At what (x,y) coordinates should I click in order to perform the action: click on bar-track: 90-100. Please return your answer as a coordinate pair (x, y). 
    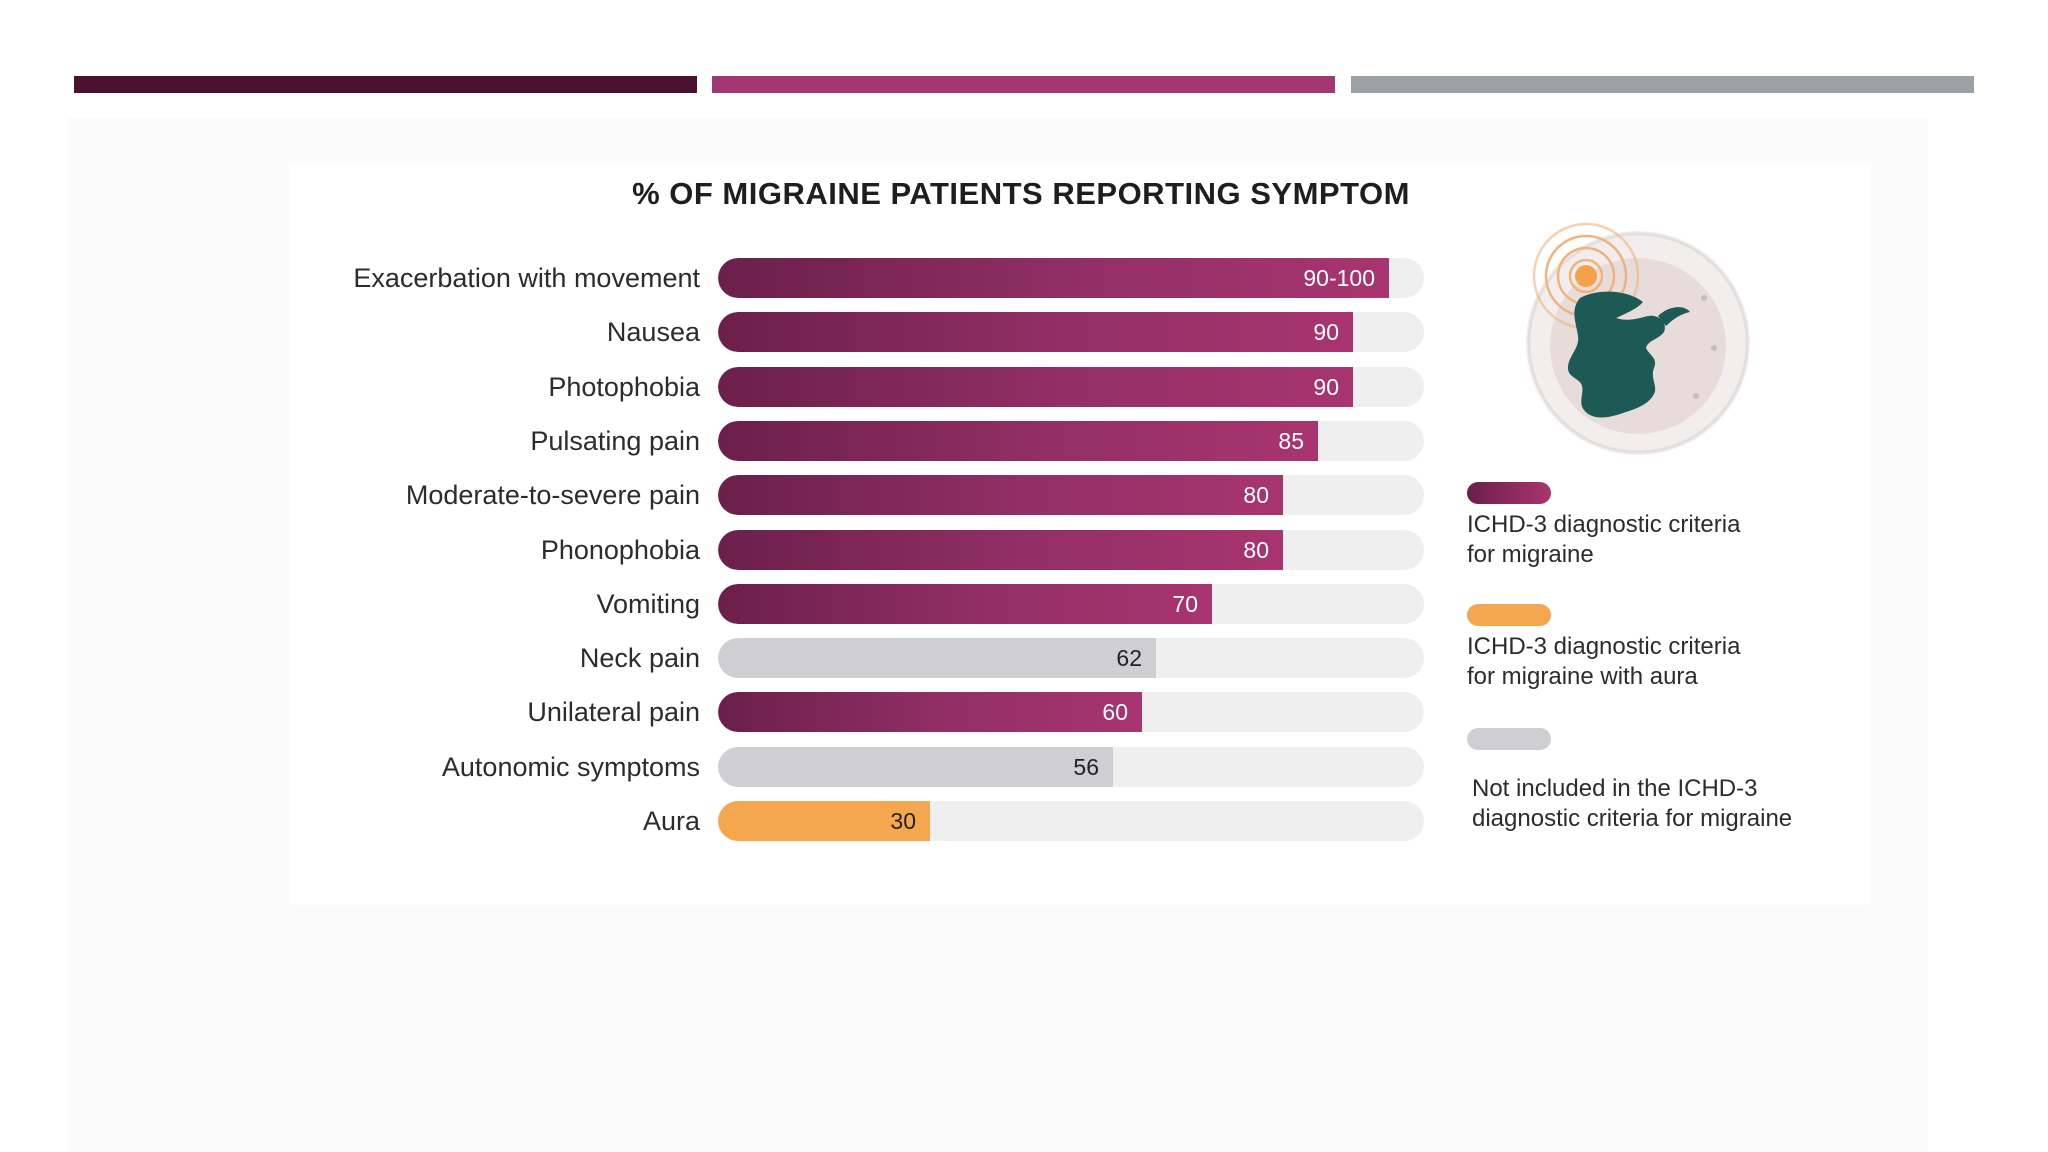
    Looking at the image, I should click on (1071, 278).